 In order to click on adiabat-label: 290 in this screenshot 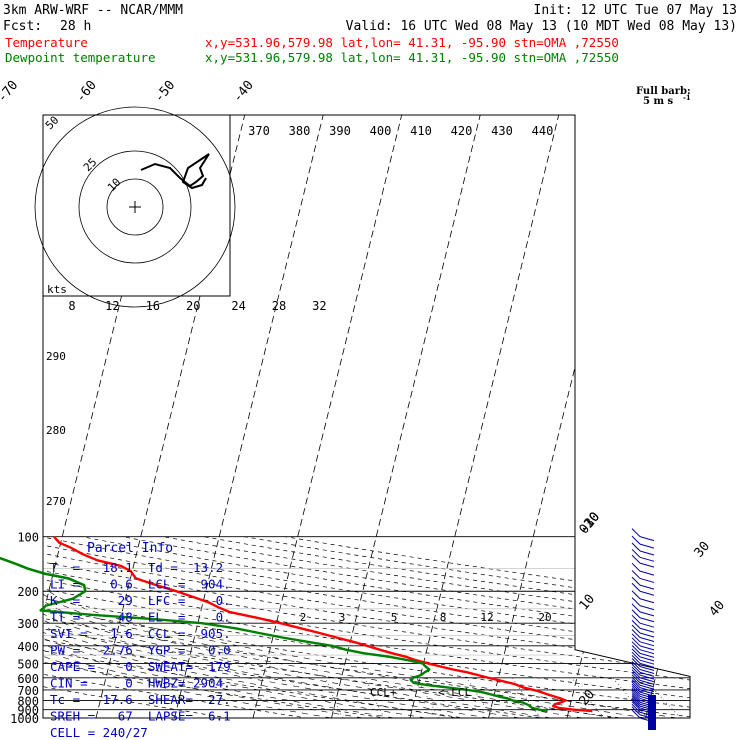, I will do `click(56, 356)`.